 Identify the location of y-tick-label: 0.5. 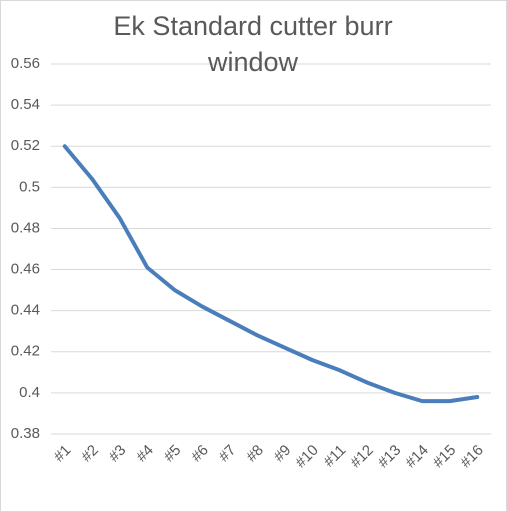
(29, 186).